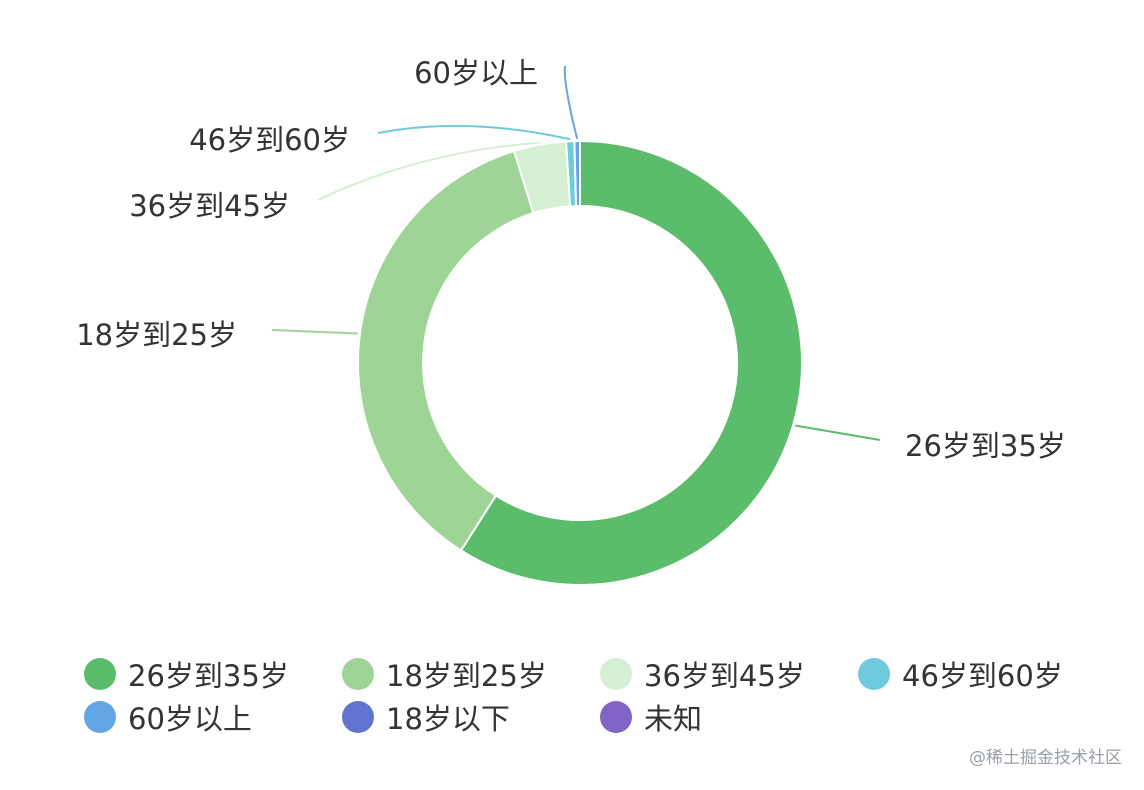  I want to click on legend-item-1: 26岁到35岁, so click(186, 674).